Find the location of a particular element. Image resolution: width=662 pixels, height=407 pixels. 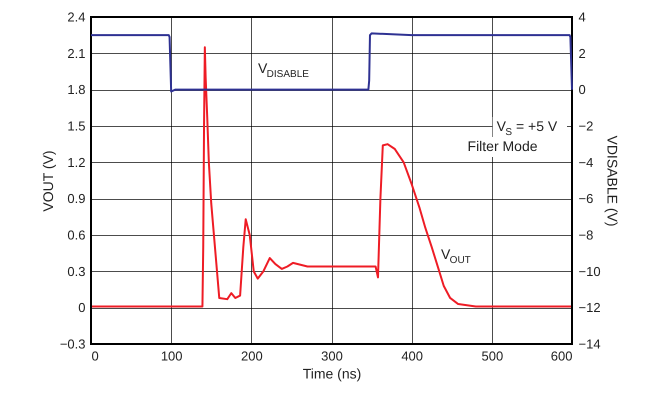

y-tick-label: 1.8 is located at coordinates (76, 90).